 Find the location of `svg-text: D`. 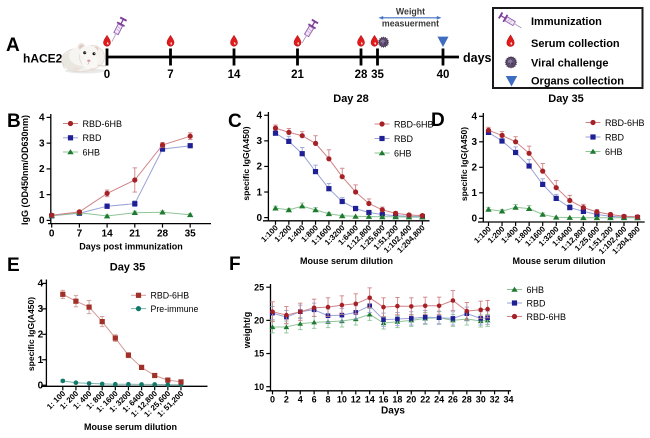

svg-text: D is located at coordinates (438, 120).